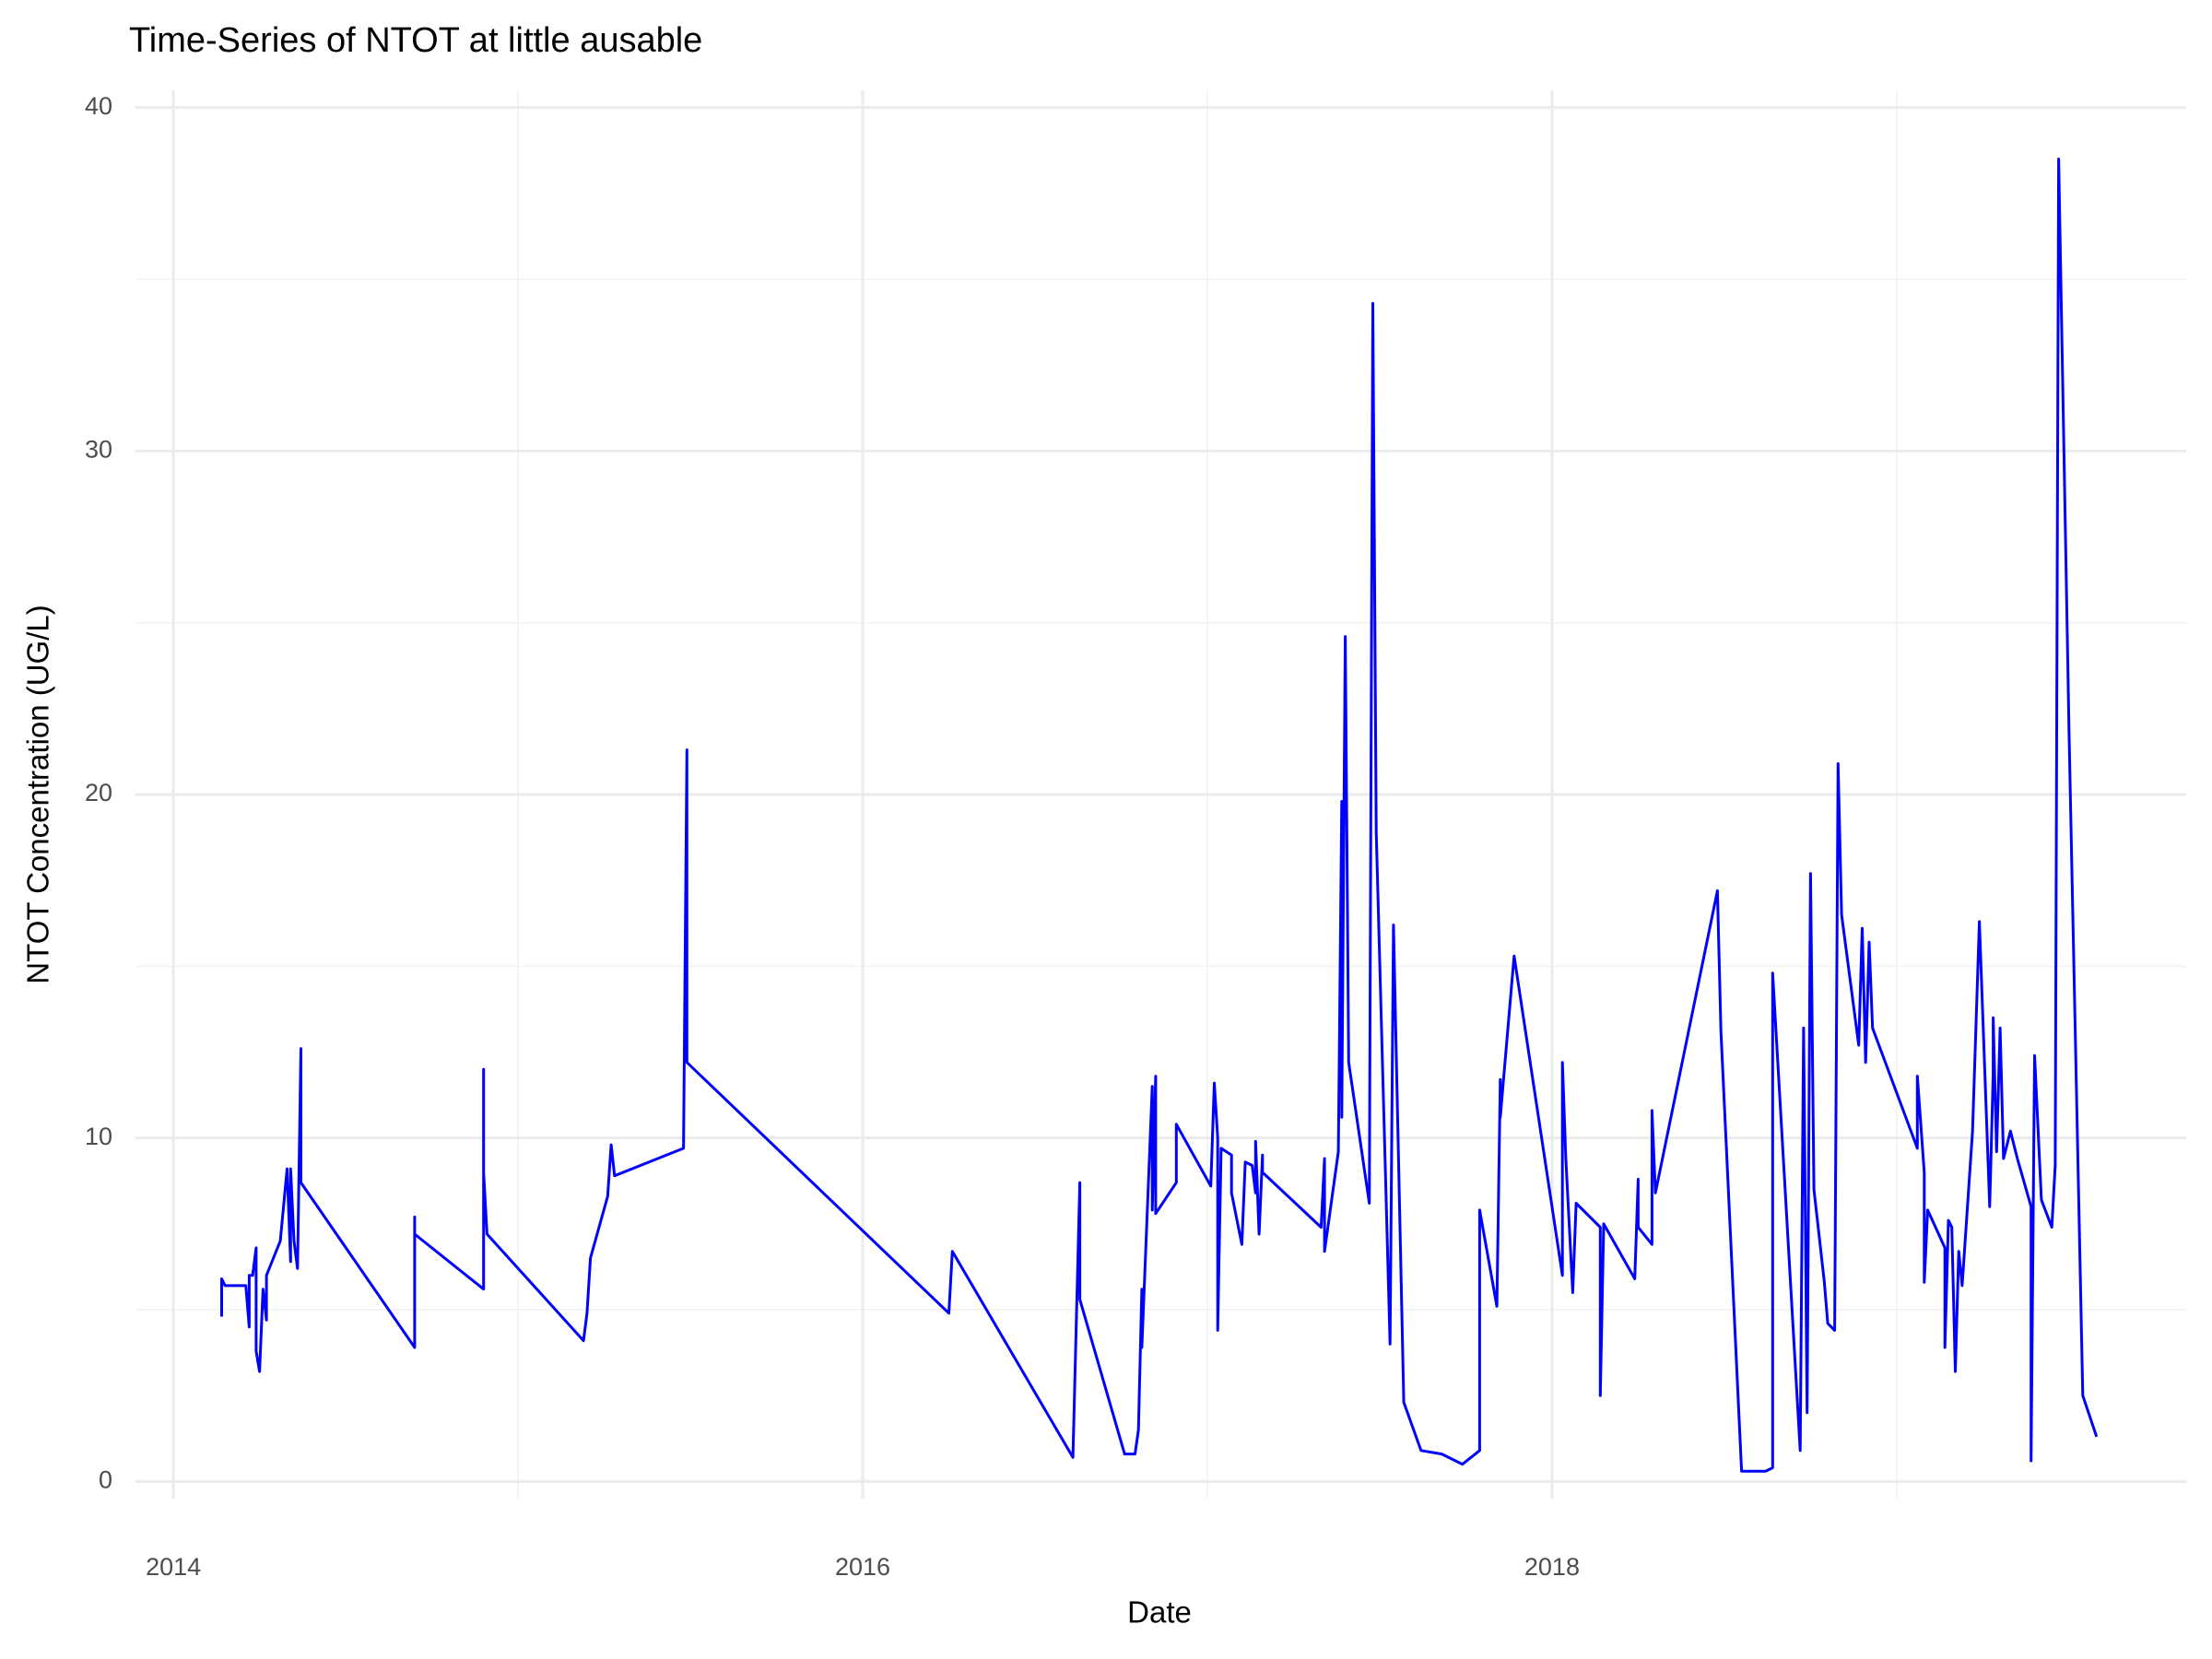  I want to click on y-tick-label: 10, so click(98, 1136).